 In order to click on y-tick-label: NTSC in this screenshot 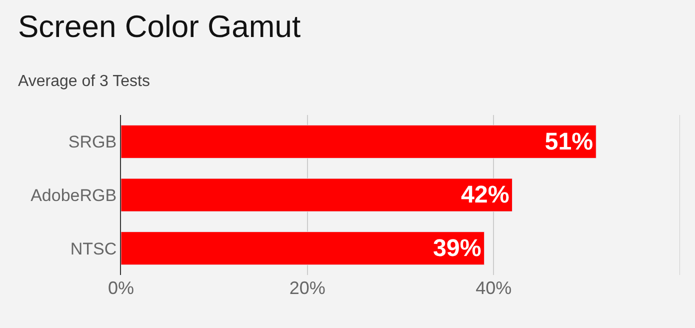, I will do `click(93, 248)`.